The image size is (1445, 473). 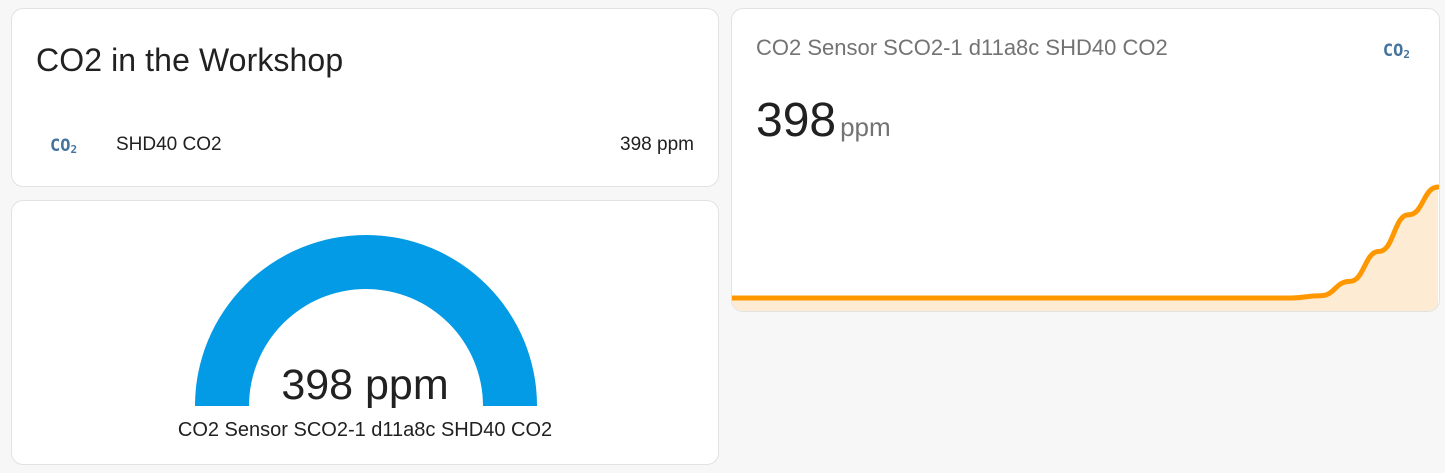 What do you see at coordinates (962, 47) in the screenshot?
I see `sensor-name: CO2 Sensor SCO2-1 d11a8c SHD40 CO2` at bounding box center [962, 47].